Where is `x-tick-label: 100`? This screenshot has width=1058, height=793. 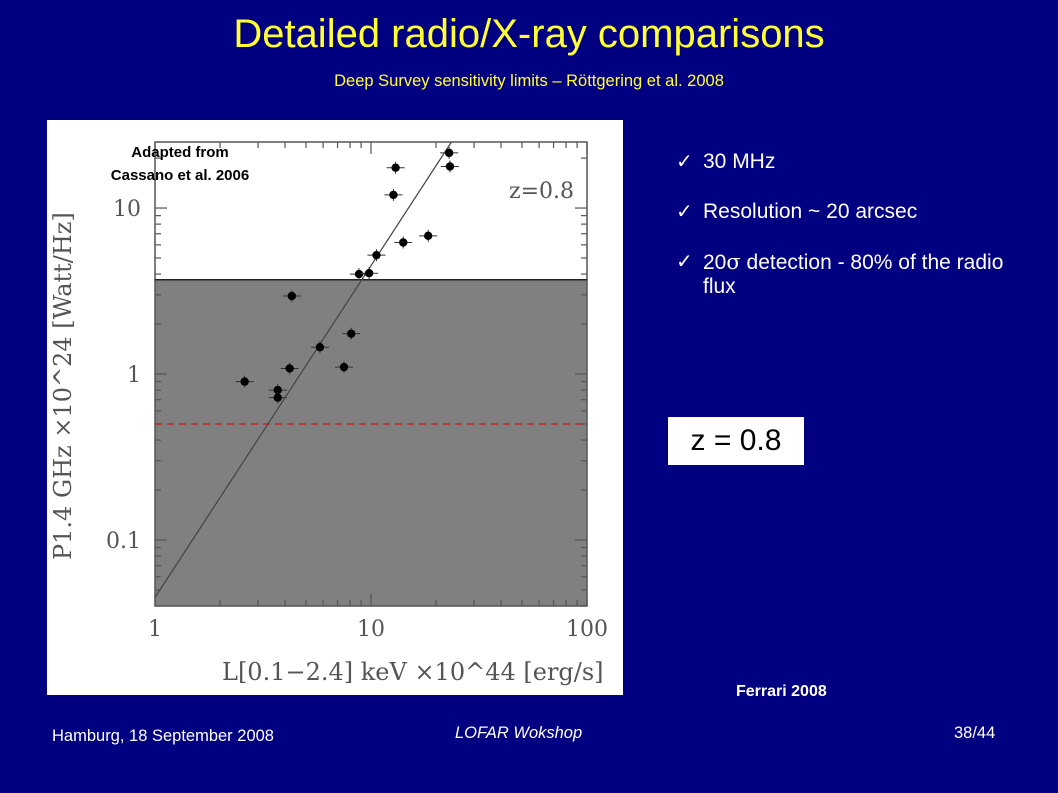
x-tick-label: 100 is located at coordinates (587, 629).